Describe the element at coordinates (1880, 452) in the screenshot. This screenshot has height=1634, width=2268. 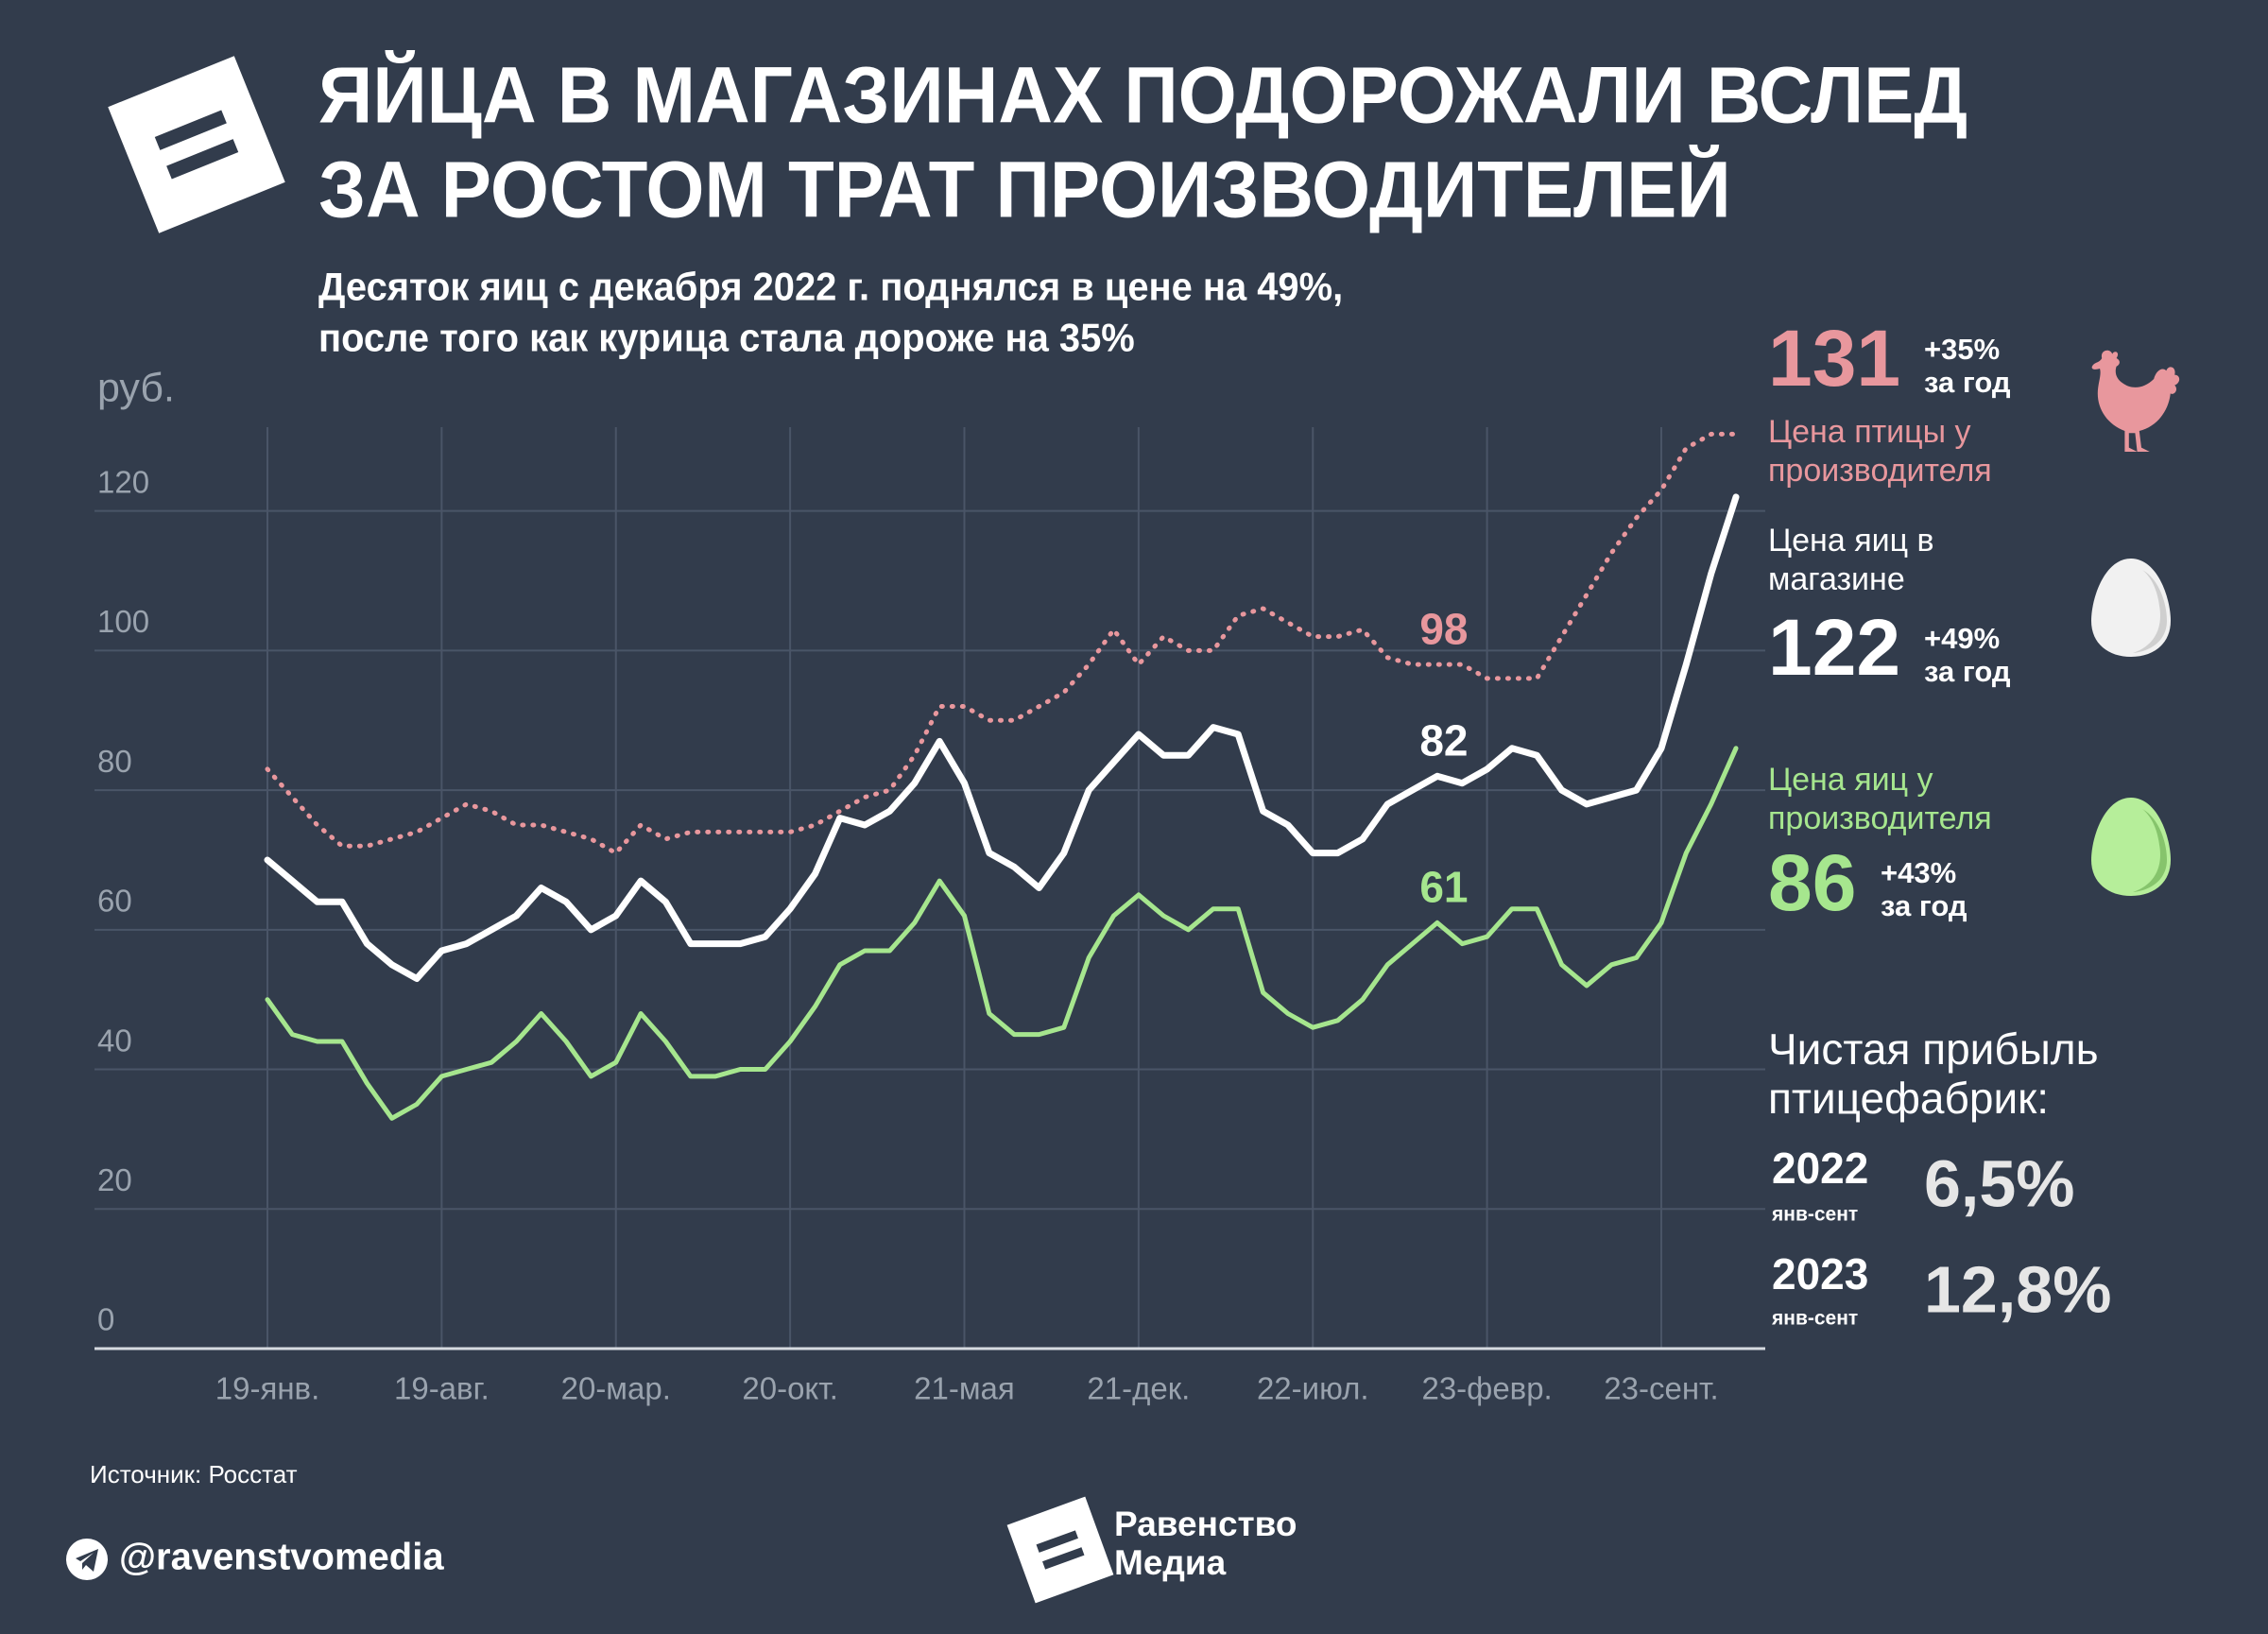
I see `legend-entry: Цена птицы у производителя` at that location.